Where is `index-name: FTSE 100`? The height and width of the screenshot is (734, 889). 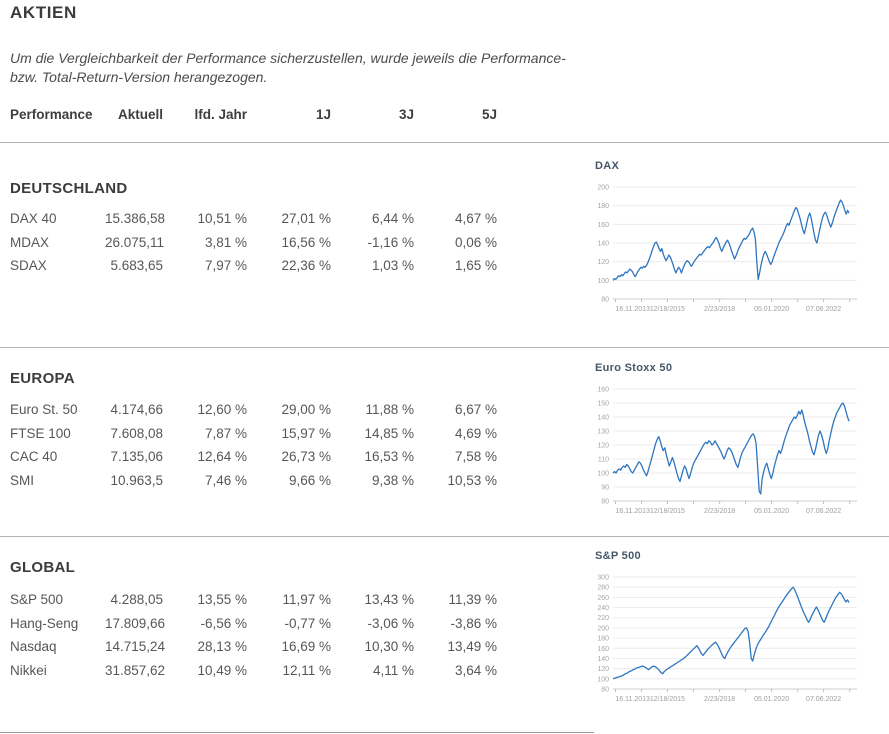 index-name: FTSE 100 is located at coordinates (40, 433).